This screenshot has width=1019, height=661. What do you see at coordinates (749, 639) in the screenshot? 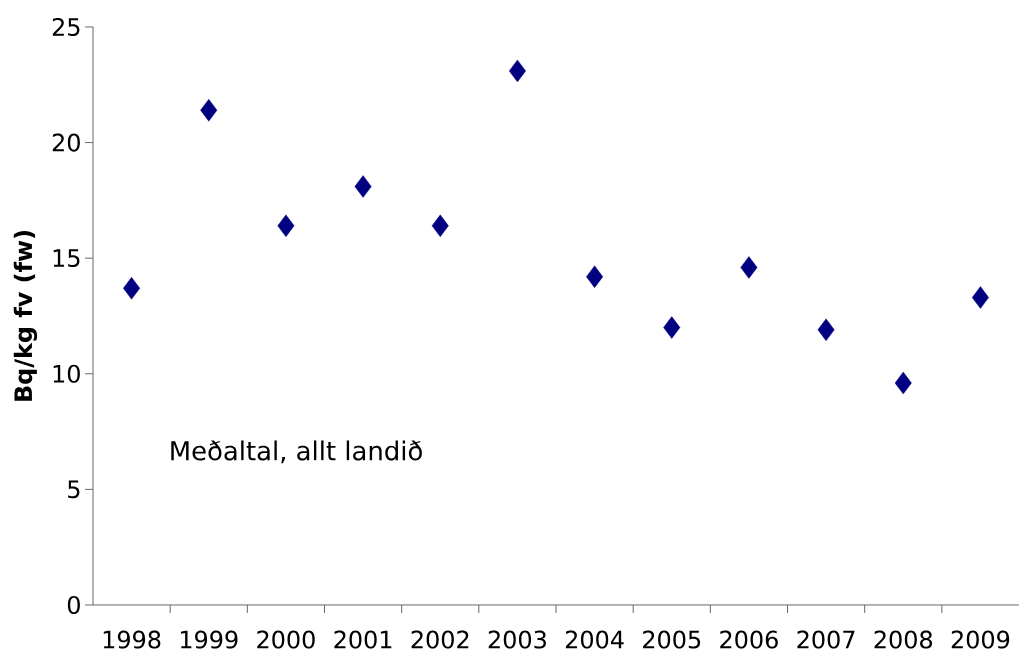
I see `x-tick-label: 2006` at bounding box center [749, 639].